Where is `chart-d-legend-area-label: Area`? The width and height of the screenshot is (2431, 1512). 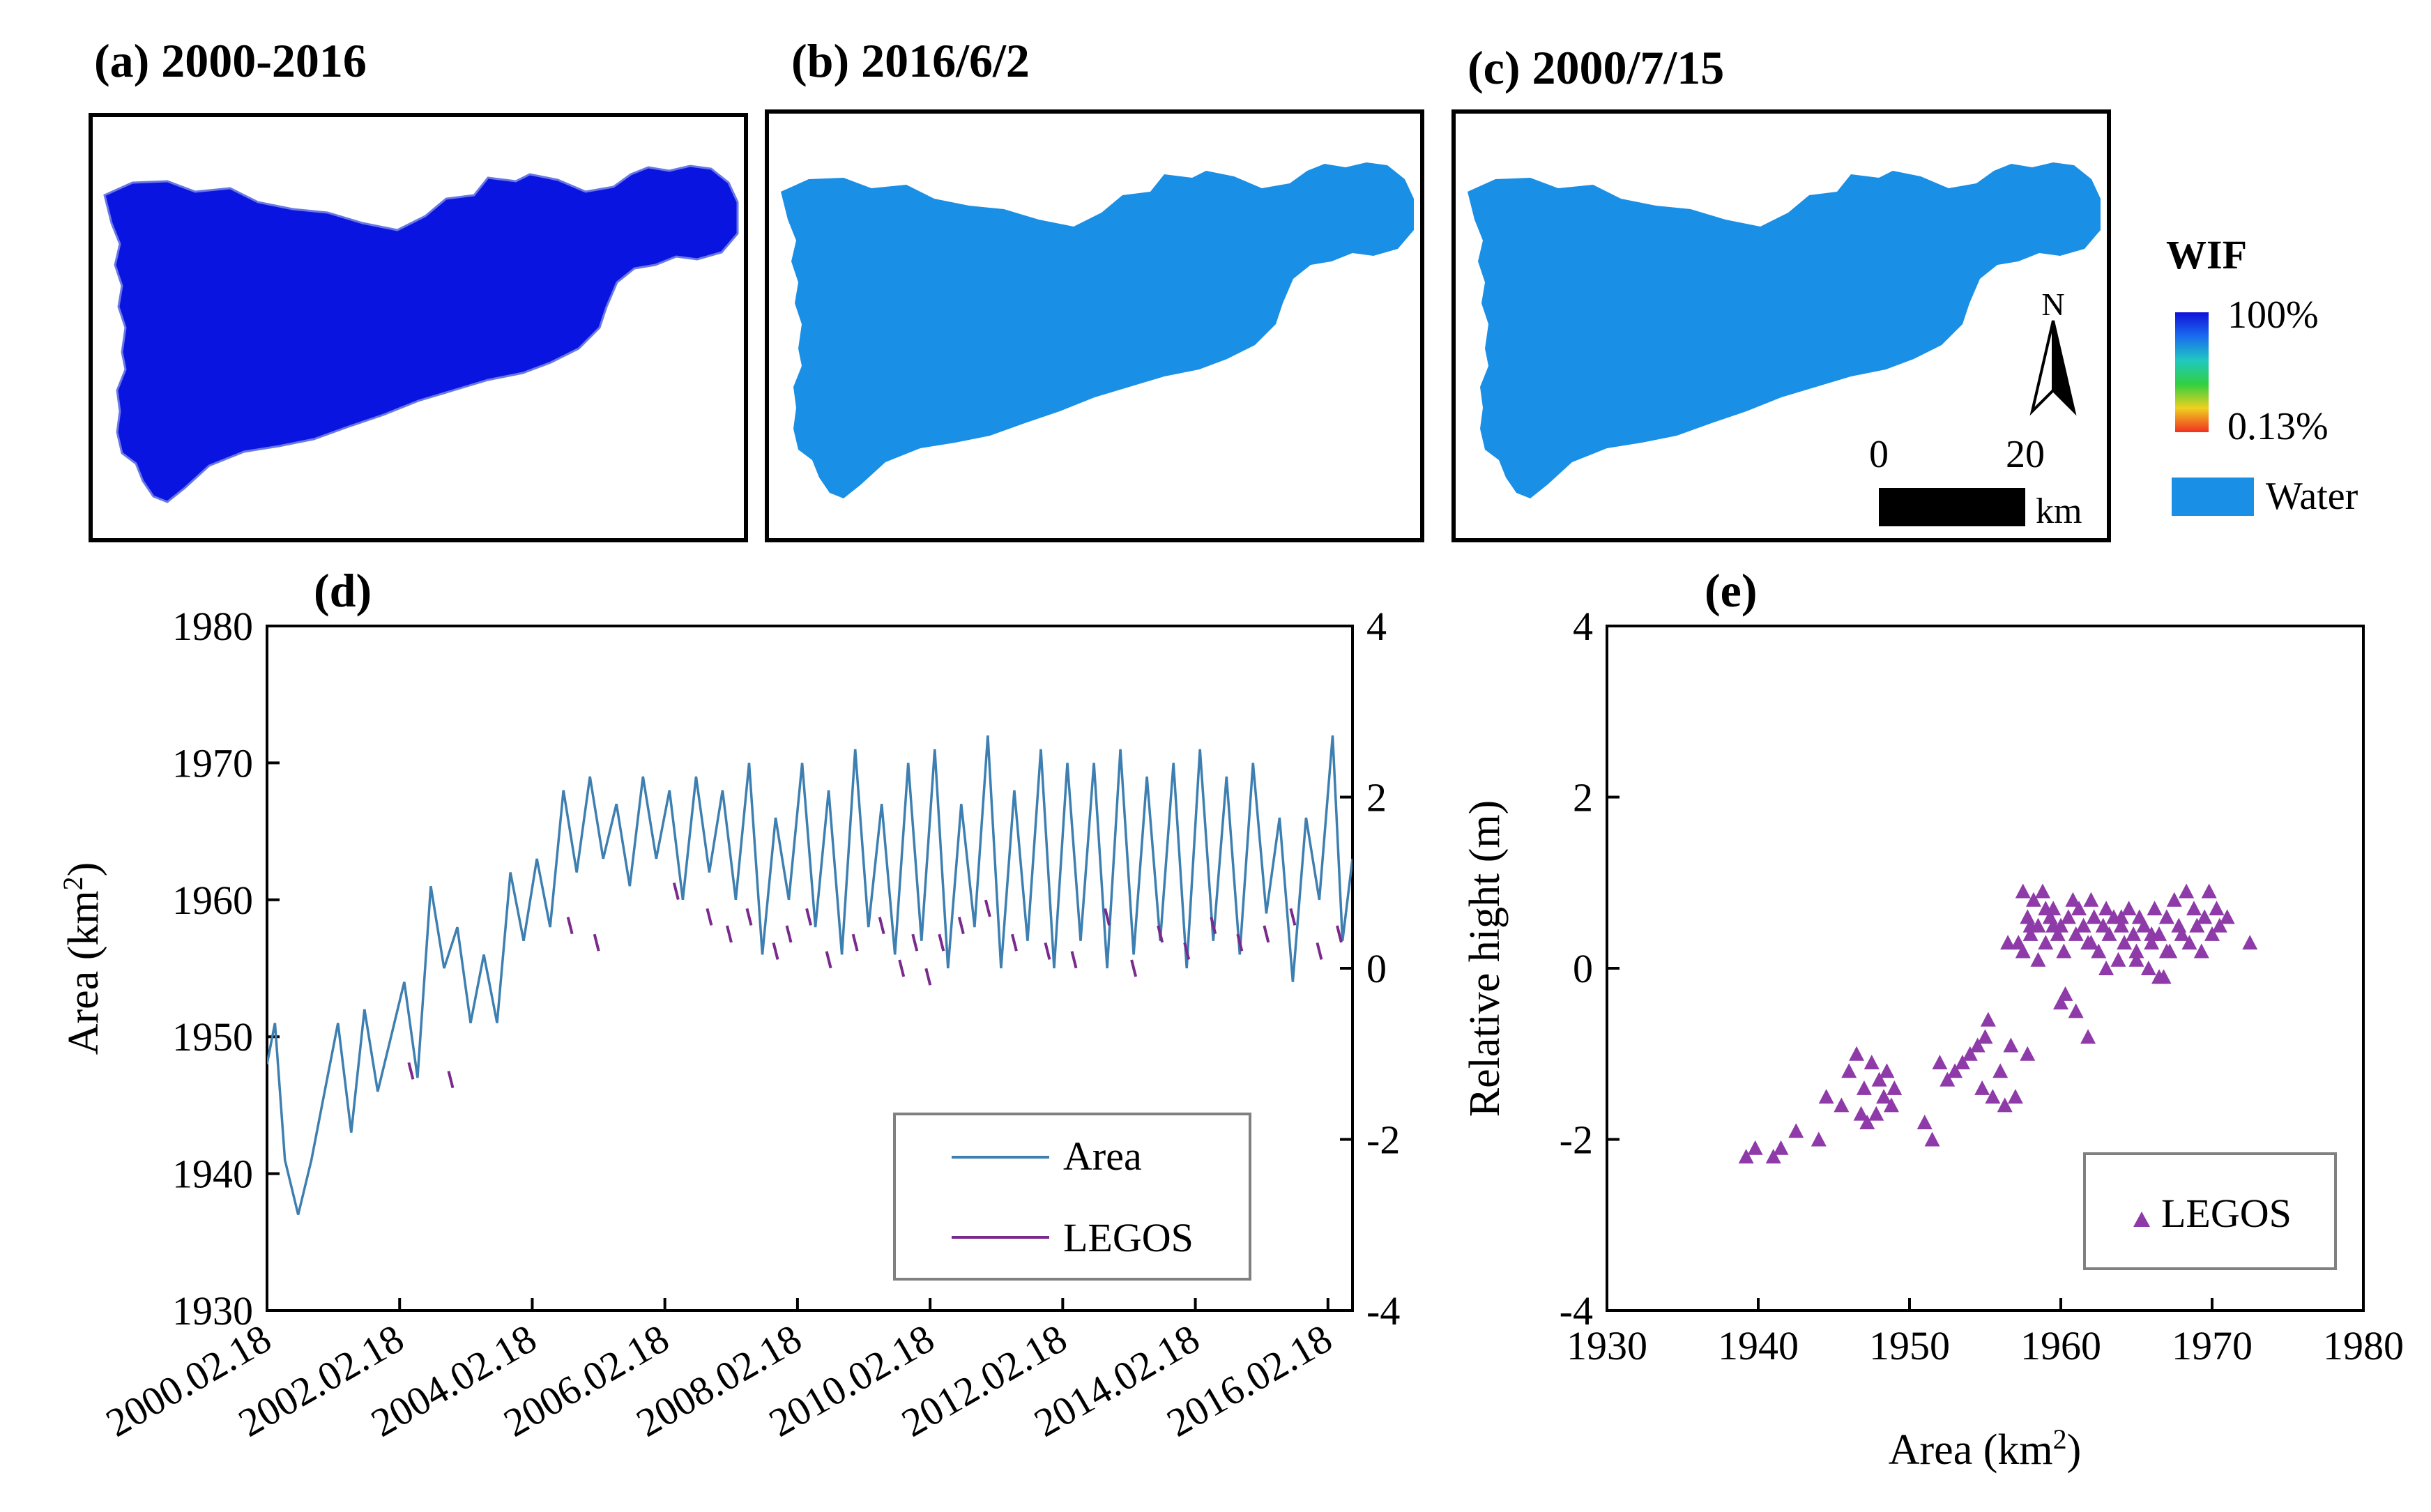 chart-d-legend-area-label: Area is located at coordinates (1102, 1156).